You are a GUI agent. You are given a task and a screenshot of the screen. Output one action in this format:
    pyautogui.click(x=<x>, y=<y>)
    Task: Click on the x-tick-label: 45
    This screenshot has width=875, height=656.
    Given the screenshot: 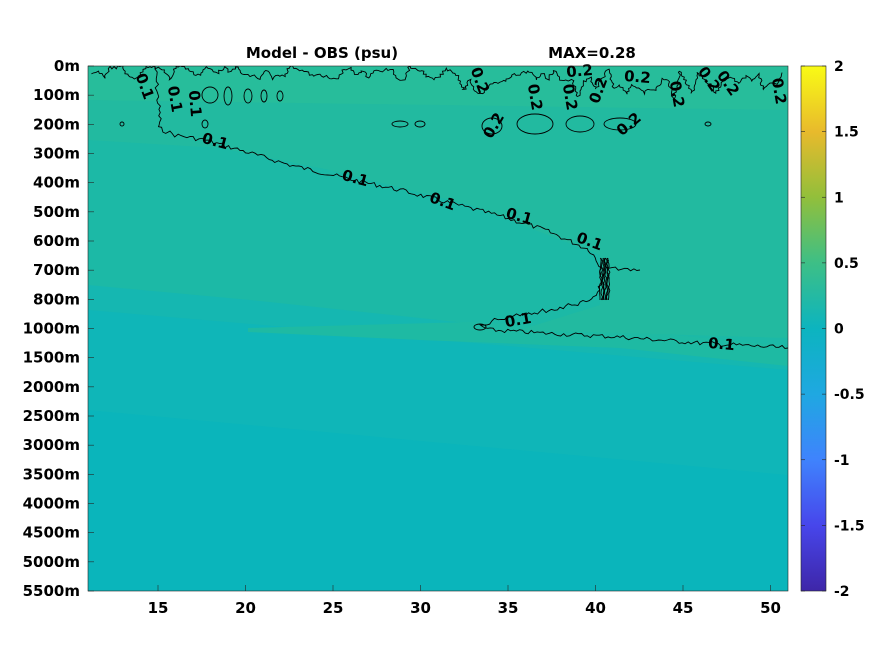 What is the action you would take?
    pyautogui.click(x=683, y=608)
    